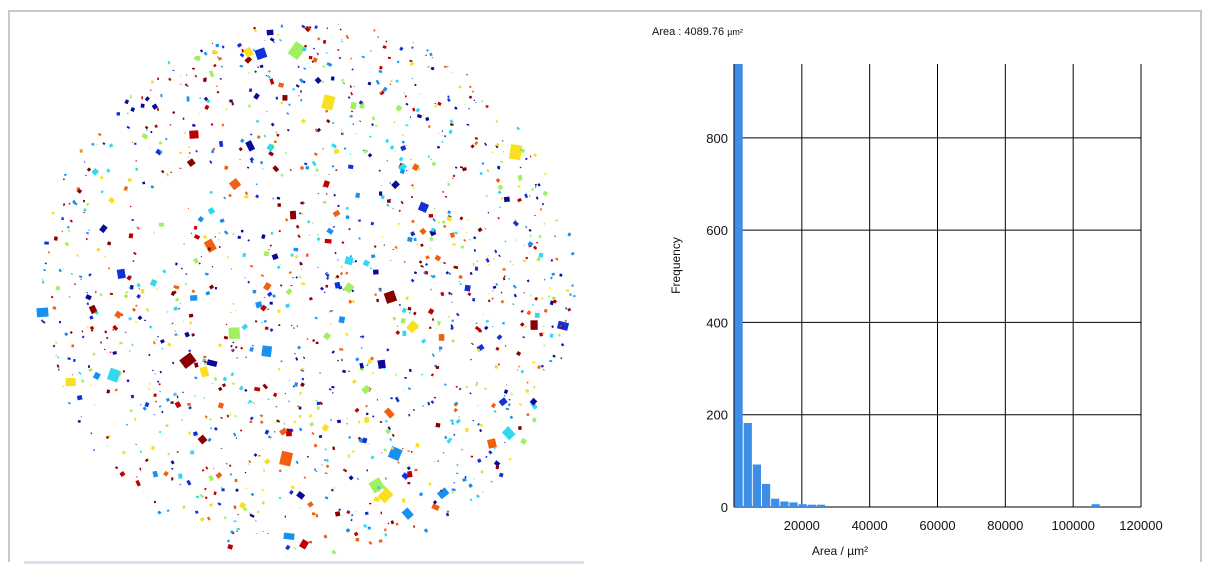  Describe the element at coordinates (870, 525) in the screenshot. I see `x-tick-label: 40000` at that location.